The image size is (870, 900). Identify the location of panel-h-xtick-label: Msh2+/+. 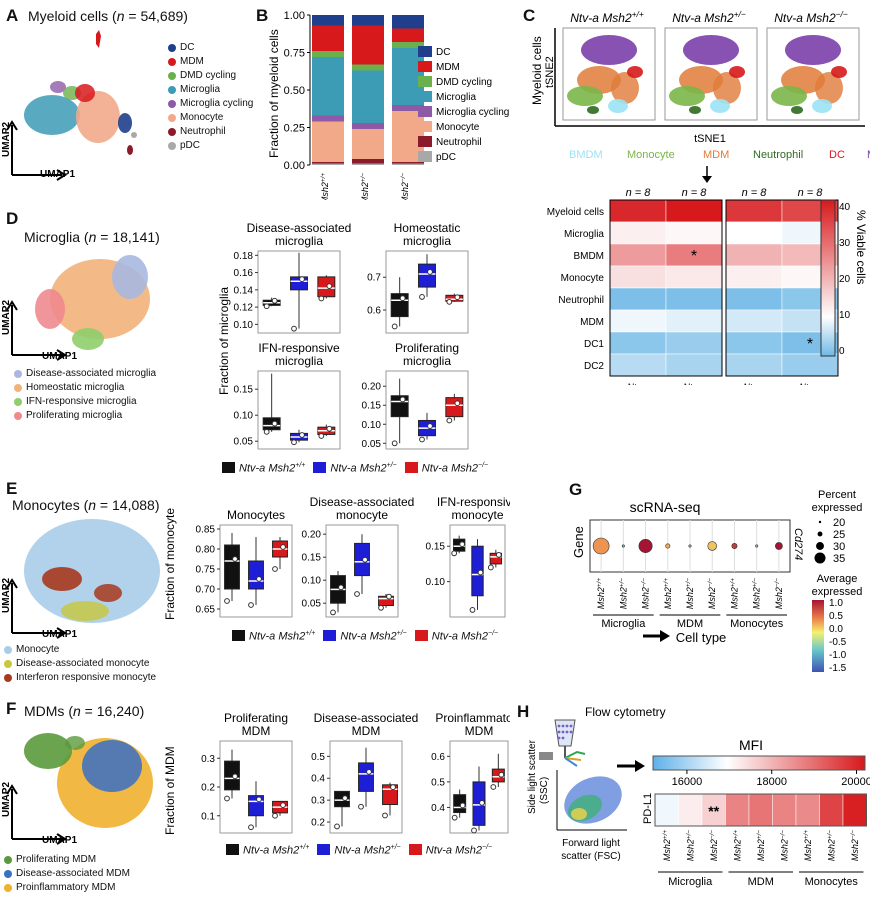
(807, 845).